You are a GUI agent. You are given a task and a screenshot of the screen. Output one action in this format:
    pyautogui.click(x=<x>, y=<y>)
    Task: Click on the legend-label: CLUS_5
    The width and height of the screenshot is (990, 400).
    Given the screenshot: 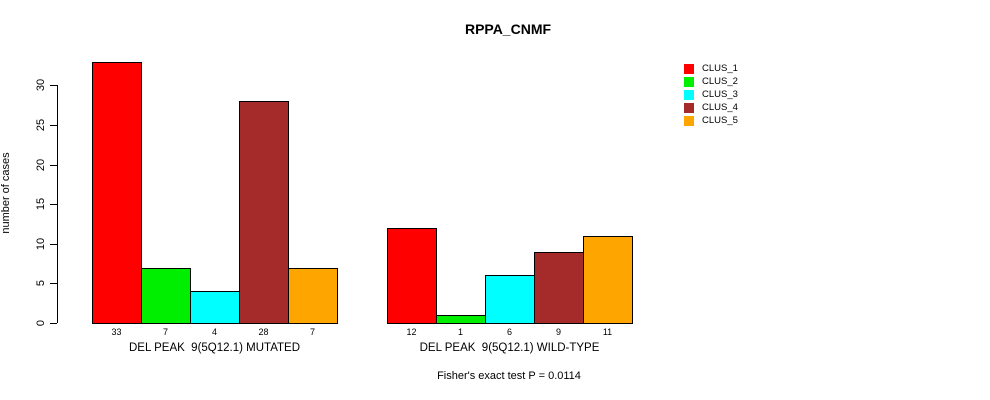 What is the action you would take?
    pyautogui.click(x=720, y=120)
    